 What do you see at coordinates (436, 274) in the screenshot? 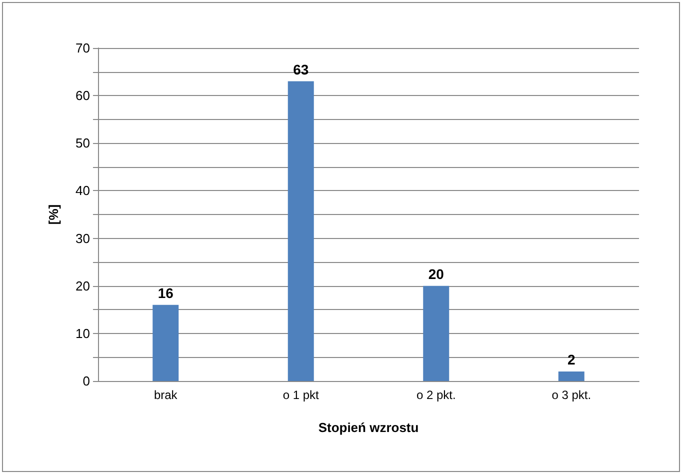
I see `data-label: 20` at bounding box center [436, 274].